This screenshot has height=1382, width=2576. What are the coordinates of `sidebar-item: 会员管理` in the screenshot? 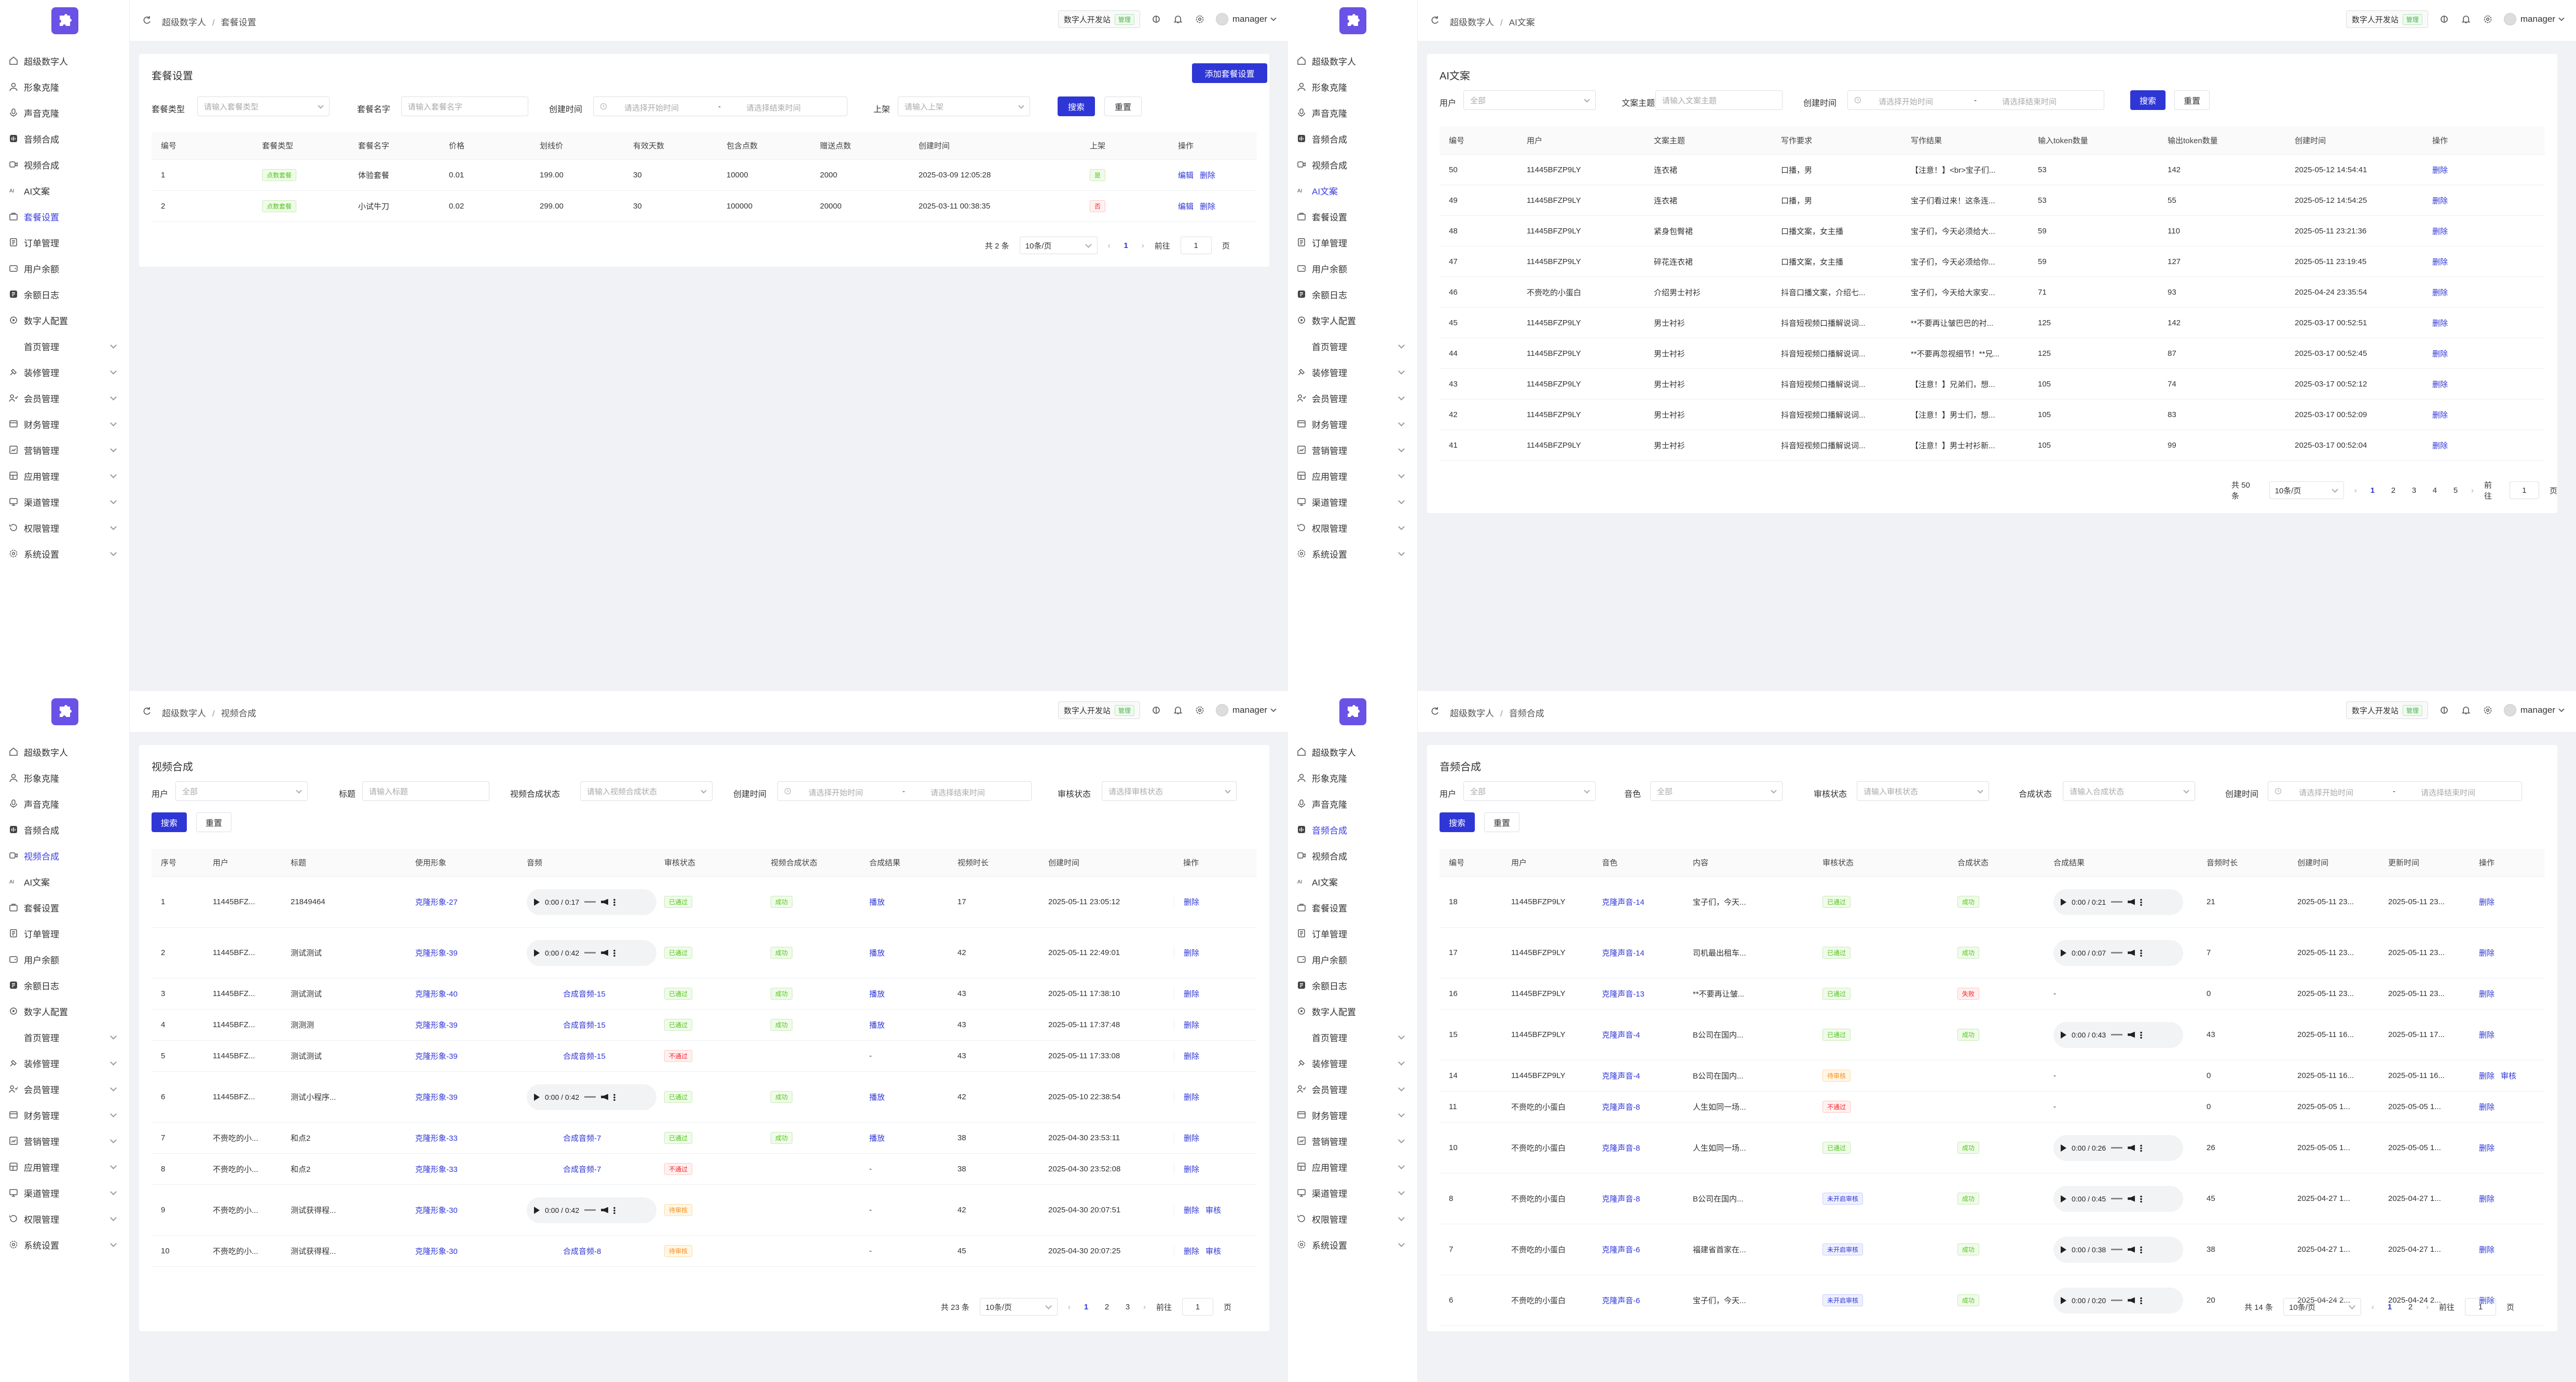 It's located at (1352, 398).